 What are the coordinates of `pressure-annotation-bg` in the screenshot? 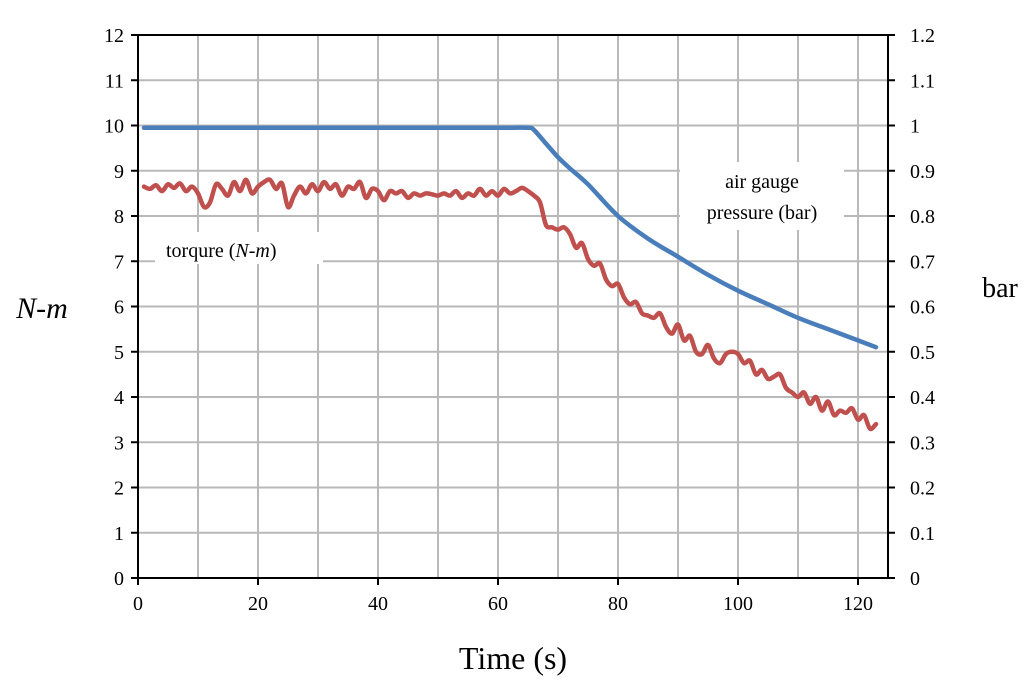 It's located at (762, 196).